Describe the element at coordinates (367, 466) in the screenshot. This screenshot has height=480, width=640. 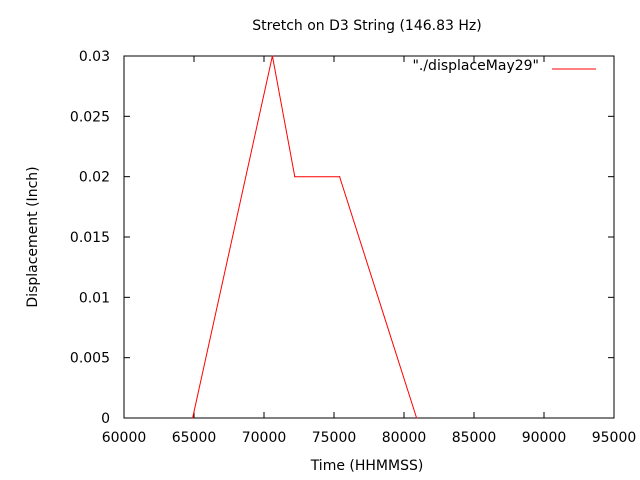
I see `x-axis-label: Time (HHMMSS)` at that location.